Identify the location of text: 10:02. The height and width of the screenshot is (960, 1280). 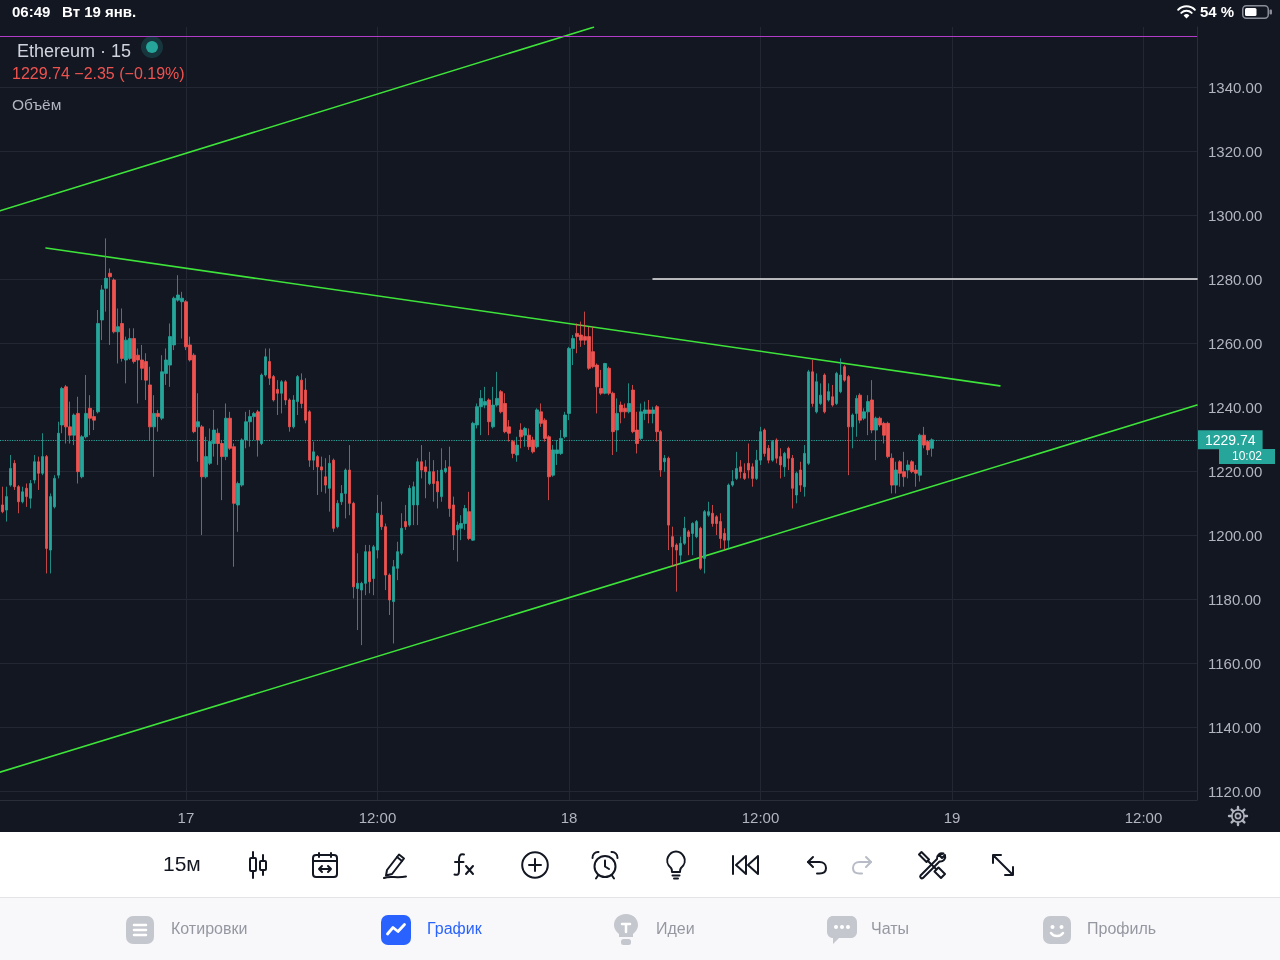
(1247, 456).